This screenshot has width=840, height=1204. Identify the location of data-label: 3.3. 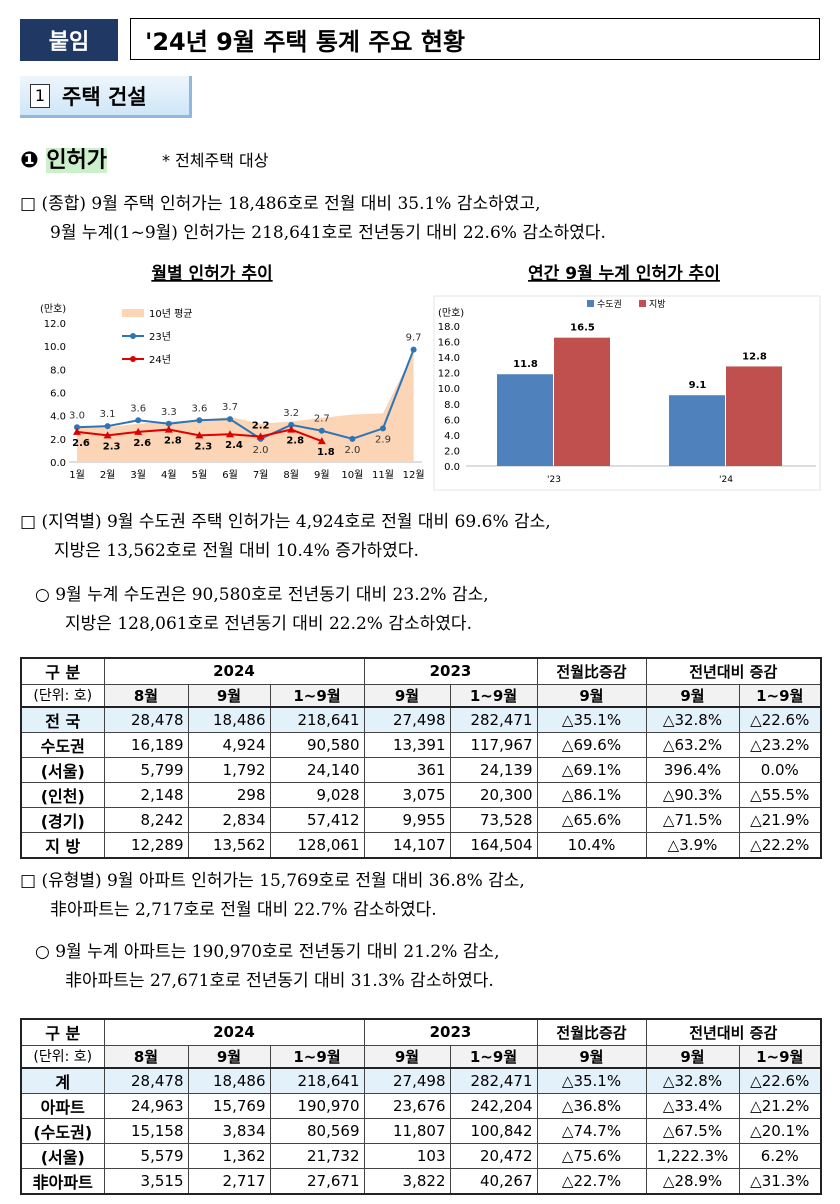
(169, 412).